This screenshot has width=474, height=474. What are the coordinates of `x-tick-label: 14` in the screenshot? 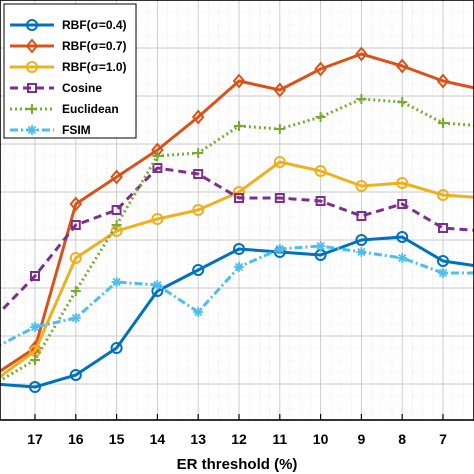 It's located at (158, 439).